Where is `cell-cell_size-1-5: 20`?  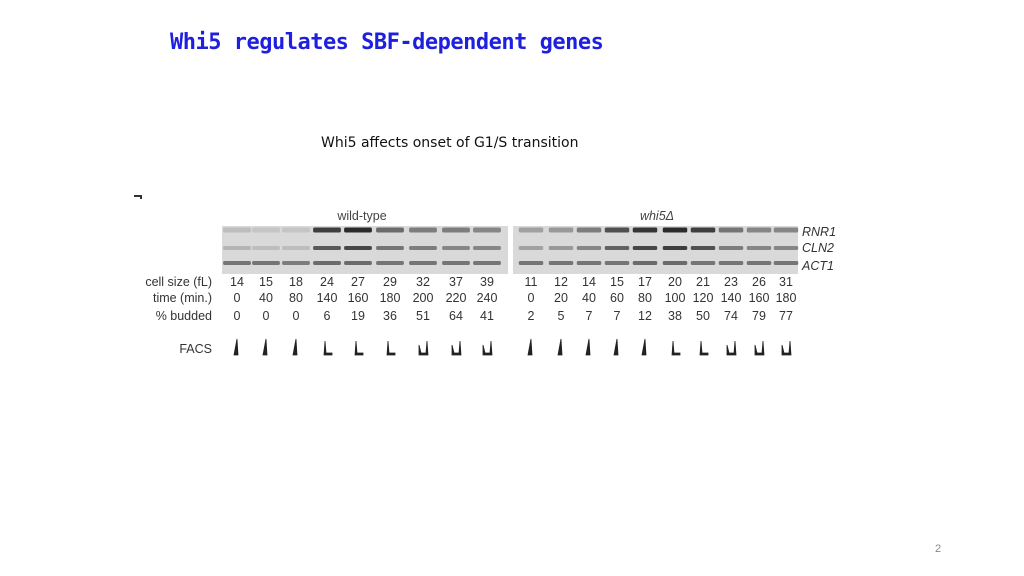 cell-cell_size-1-5: 20 is located at coordinates (675, 282).